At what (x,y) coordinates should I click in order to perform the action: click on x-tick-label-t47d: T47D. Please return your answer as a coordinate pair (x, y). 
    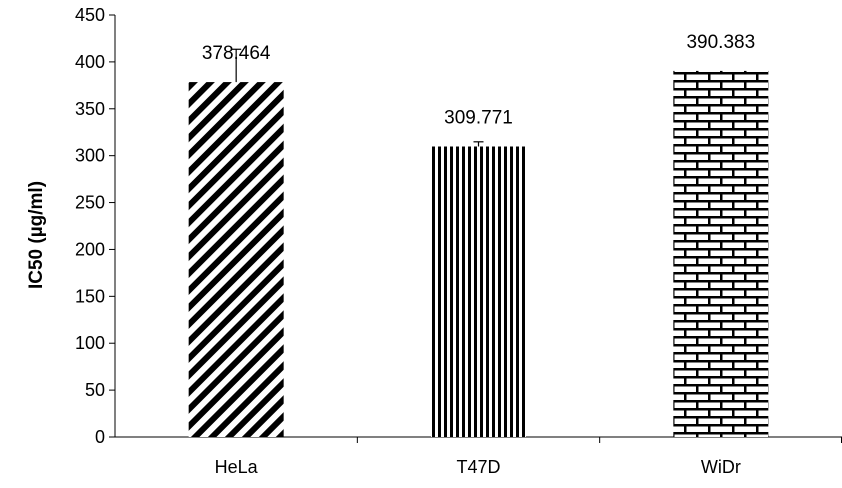
    Looking at the image, I should click on (478, 467).